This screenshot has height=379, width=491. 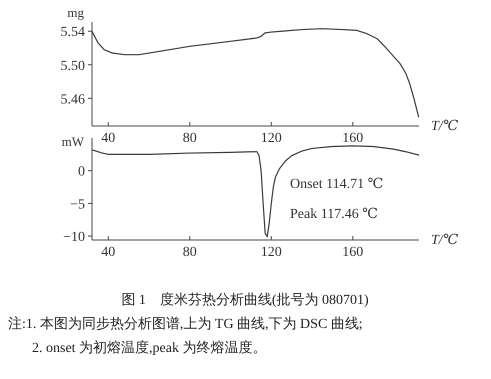 What do you see at coordinates (72, 100) in the screenshot?
I see `y-tick-label: 5.46` at bounding box center [72, 100].